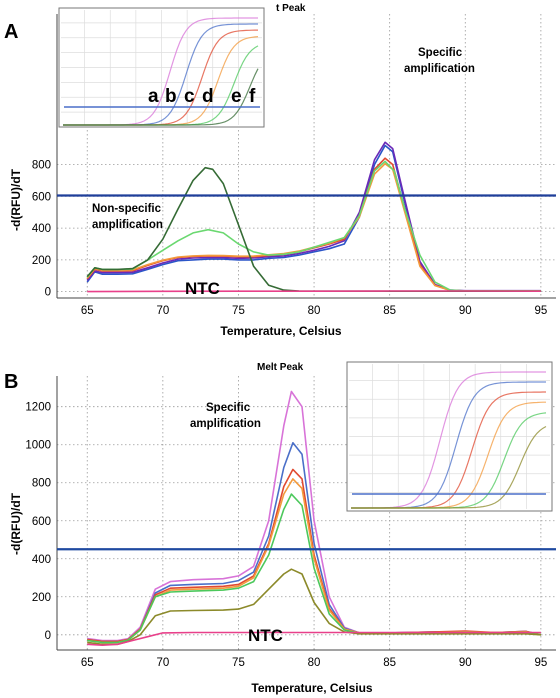 The width and height of the screenshot is (560, 698). What do you see at coordinates (202, 288) in the screenshot?
I see `annotation-ntc-a: NTC` at bounding box center [202, 288].